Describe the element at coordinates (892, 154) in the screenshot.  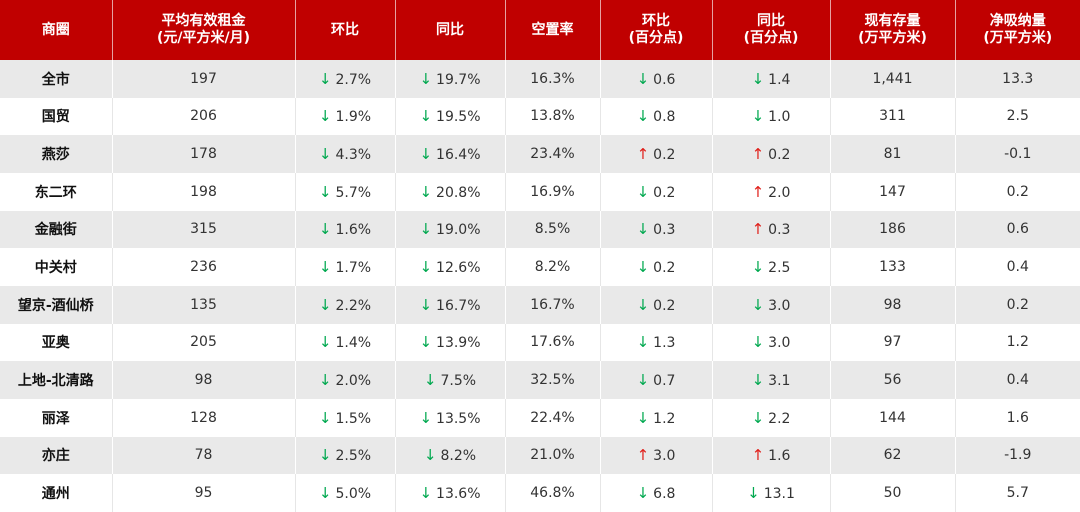
I see `table-cell: 81` at that location.